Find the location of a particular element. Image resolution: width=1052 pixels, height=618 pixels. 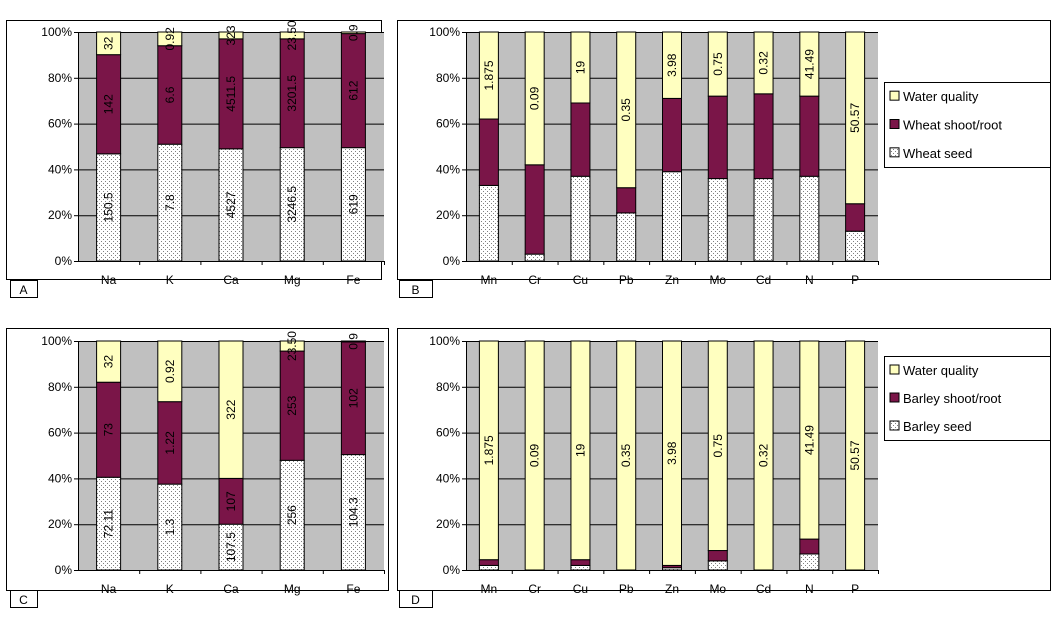

x-tick-label: P is located at coordinates (855, 589).